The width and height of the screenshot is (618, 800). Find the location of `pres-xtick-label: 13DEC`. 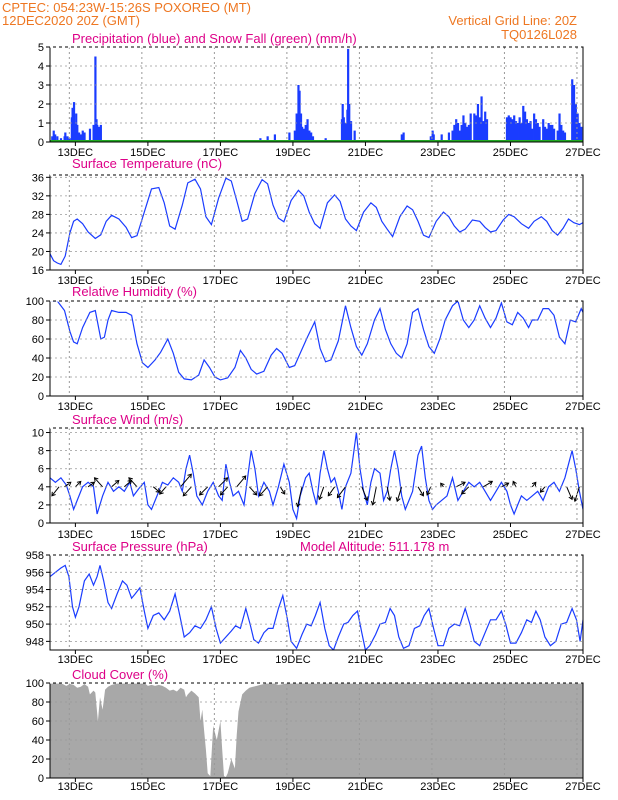

pres-xtick-label: 13DEC is located at coordinates (76, 660).